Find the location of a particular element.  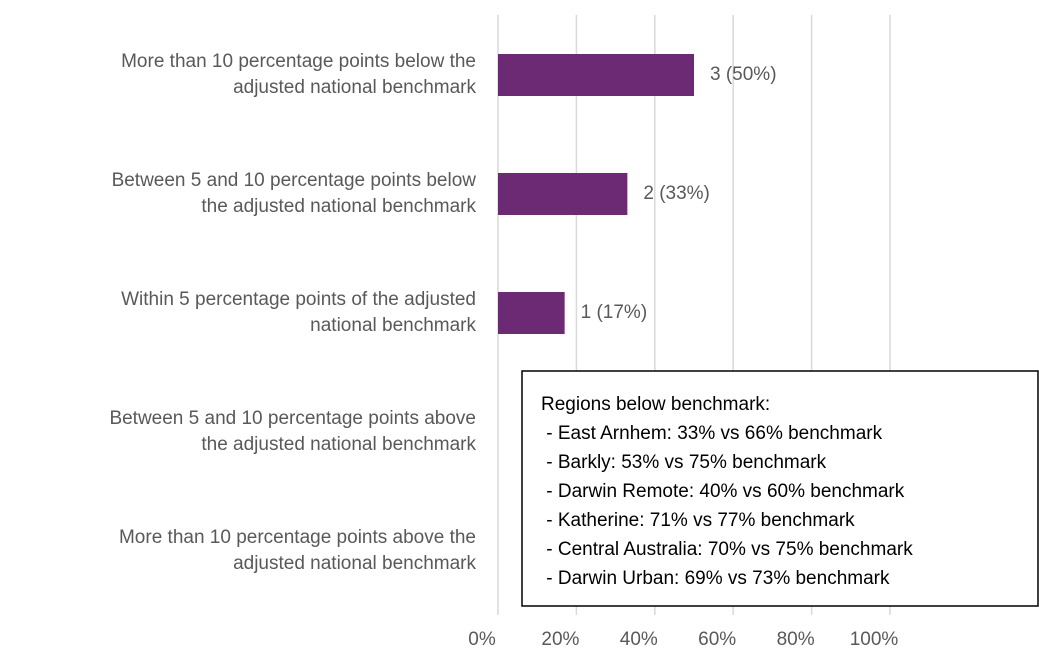

category-label: Between 5 and 10 percentage points above is located at coordinates (292, 418).